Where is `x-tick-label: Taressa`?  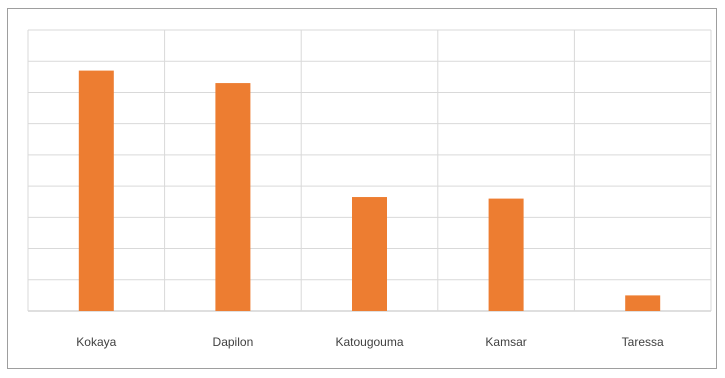 x-tick-label: Taressa is located at coordinates (643, 342).